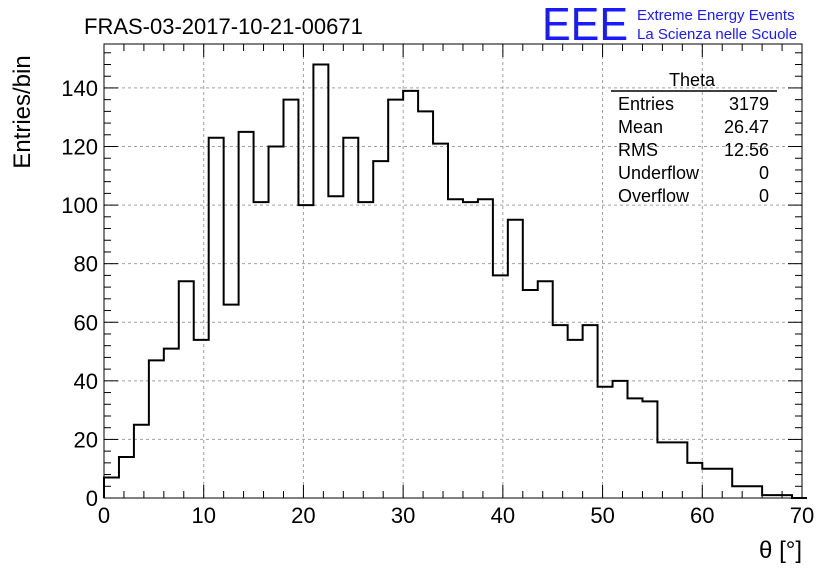 This screenshot has height=572, width=836. Describe the element at coordinates (22, 111) in the screenshot. I see `y-axis-label: Entries/bin` at that location.